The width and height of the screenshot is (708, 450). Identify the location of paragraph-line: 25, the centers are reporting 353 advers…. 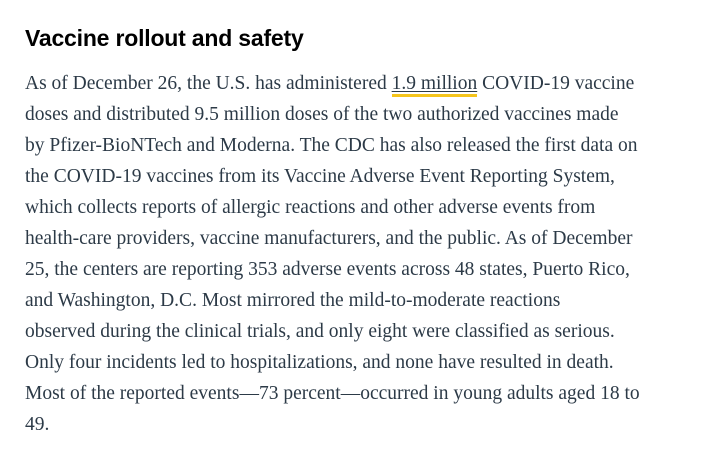
(327, 269).